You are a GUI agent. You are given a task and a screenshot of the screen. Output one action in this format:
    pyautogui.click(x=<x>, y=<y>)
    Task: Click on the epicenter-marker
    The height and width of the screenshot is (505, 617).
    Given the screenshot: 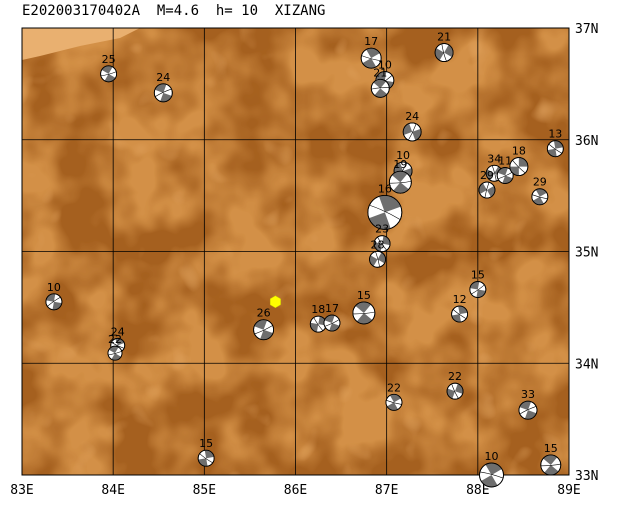 What is the action you would take?
    pyautogui.click(x=275, y=302)
    